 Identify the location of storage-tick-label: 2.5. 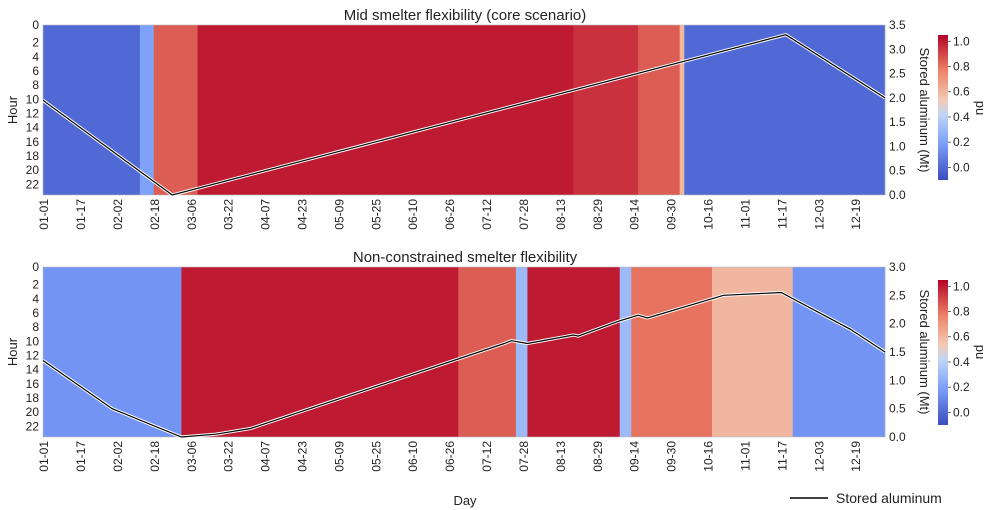
(897, 295).